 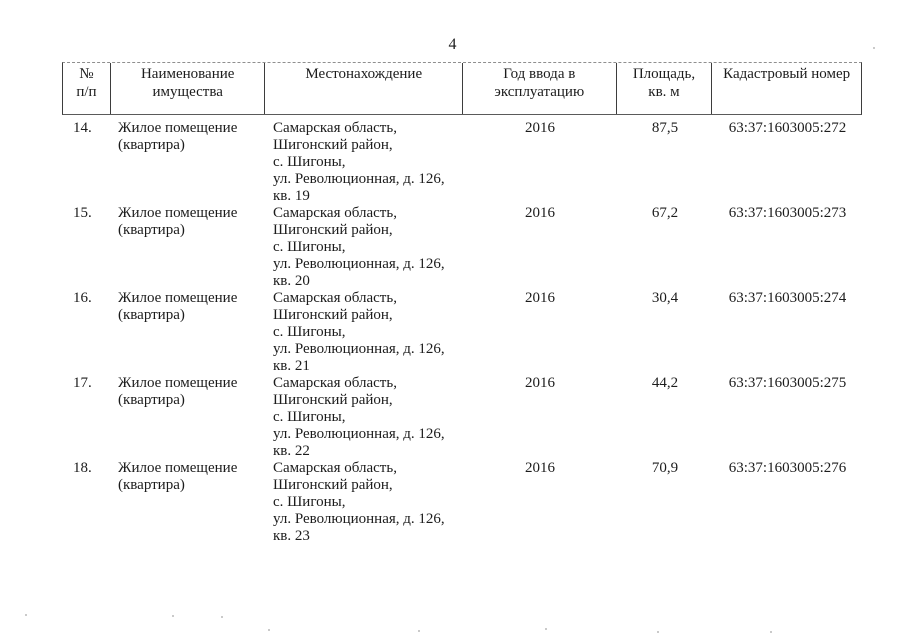 I want to click on area-value: 67,2, so click(x=665, y=213).